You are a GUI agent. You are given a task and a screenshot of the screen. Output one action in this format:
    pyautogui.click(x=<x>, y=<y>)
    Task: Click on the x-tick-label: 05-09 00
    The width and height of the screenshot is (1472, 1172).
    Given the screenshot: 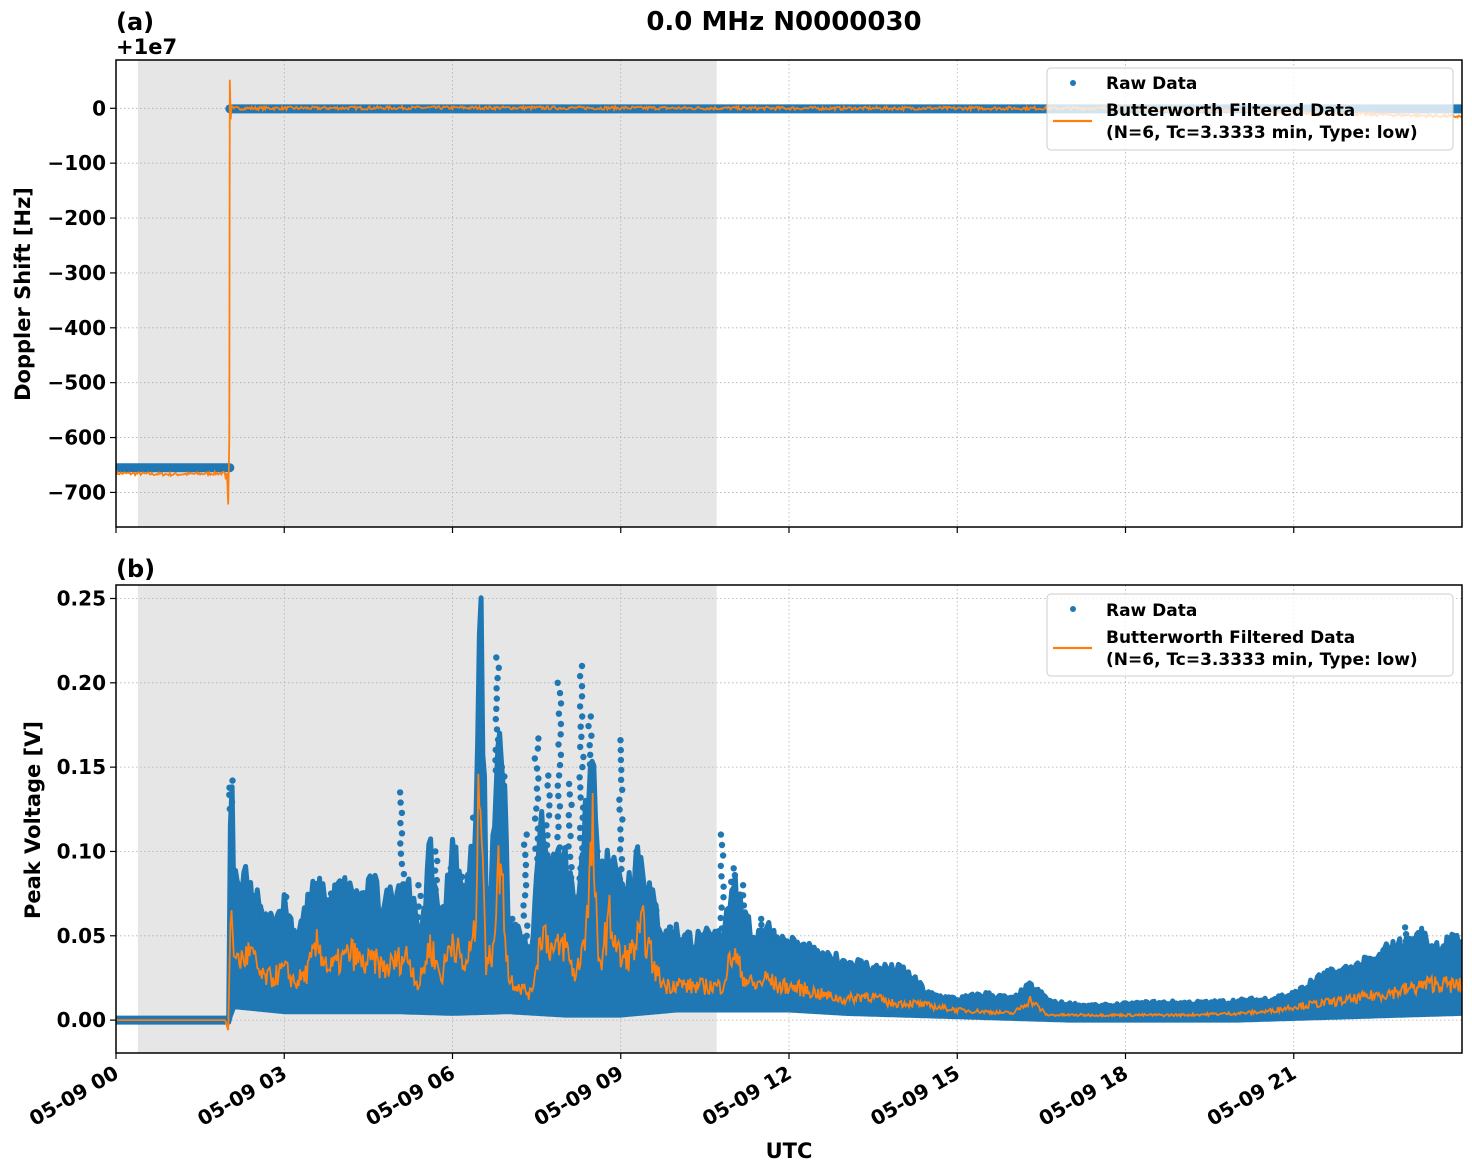 What is the action you would take?
    pyautogui.click(x=74, y=1096)
    